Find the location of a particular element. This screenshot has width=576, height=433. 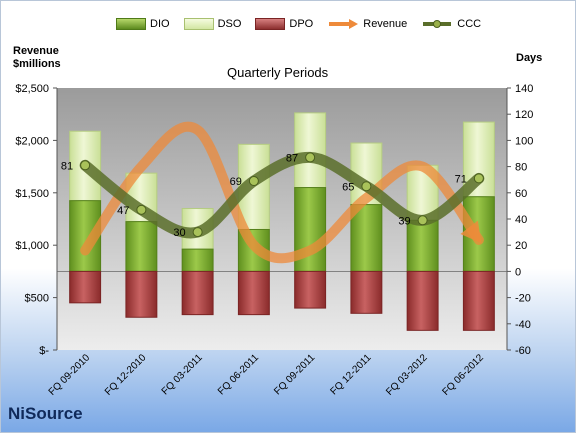

legend-label-revenue: Revenue is located at coordinates (385, 24).